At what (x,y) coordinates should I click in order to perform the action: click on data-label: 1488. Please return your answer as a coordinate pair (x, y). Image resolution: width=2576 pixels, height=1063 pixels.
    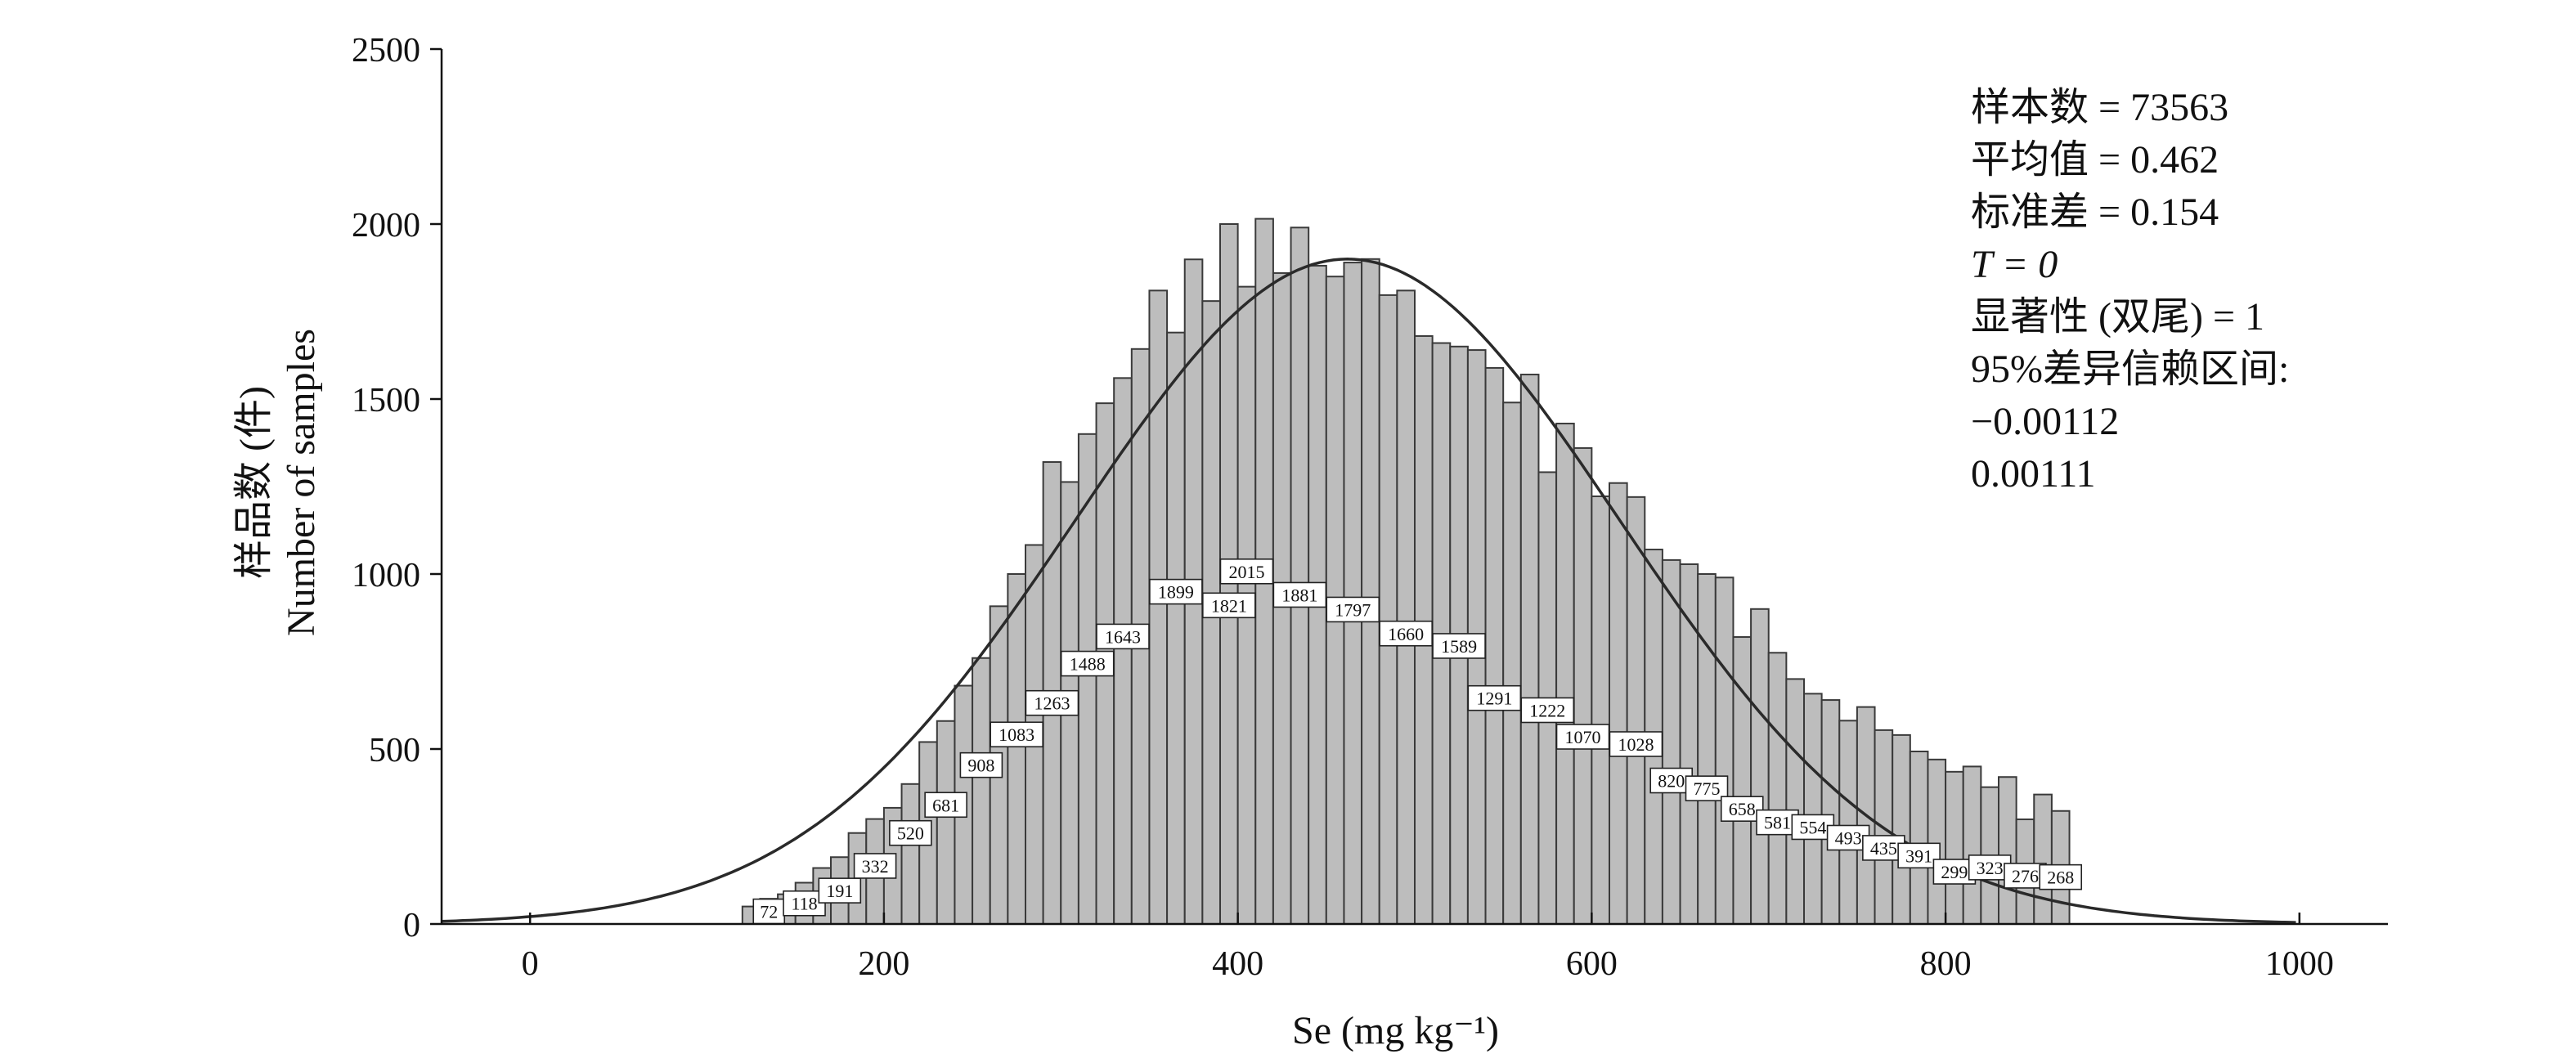
    Looking at the image, I should click on (1088, 663).